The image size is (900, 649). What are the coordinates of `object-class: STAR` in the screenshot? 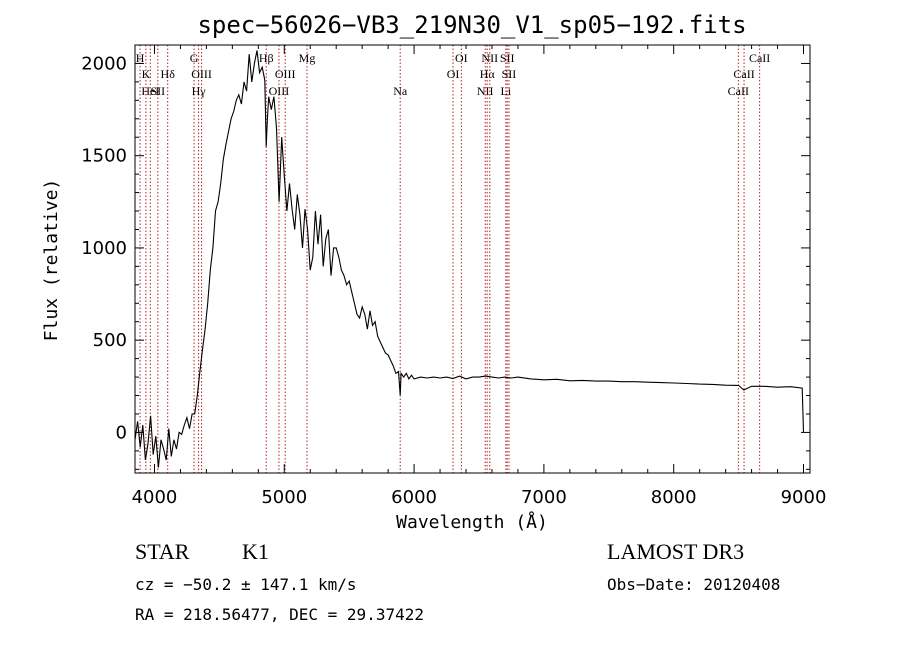 It's located at (162, 551).